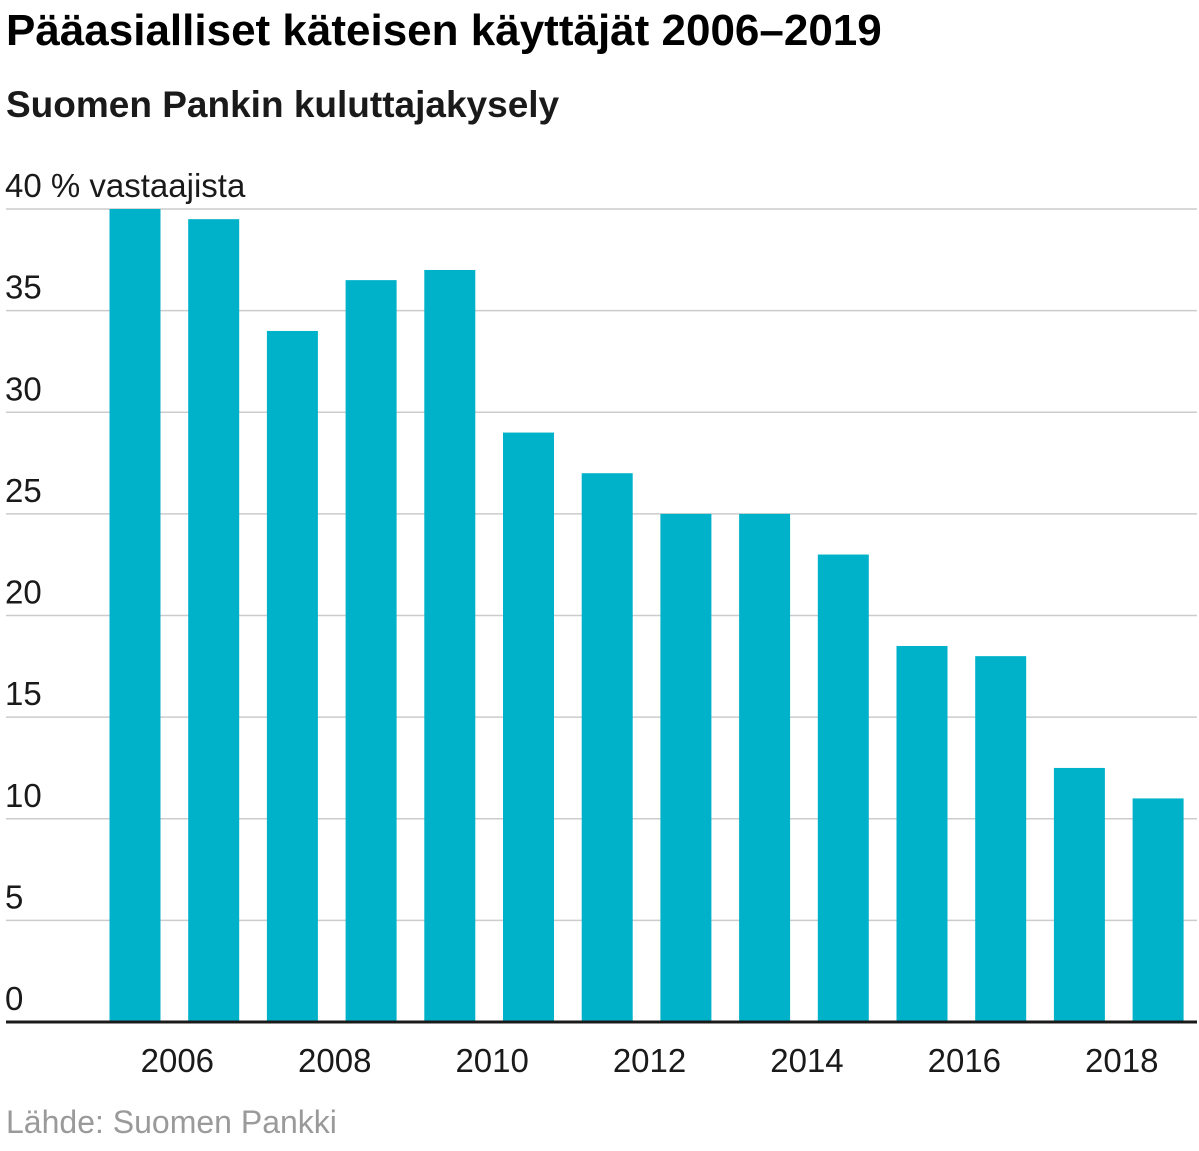 This screenshot has width=1199, height=1151. Describe the element at coordinates (23, 287) in the screenshot. I see `y-tick-label: 35` at that location.